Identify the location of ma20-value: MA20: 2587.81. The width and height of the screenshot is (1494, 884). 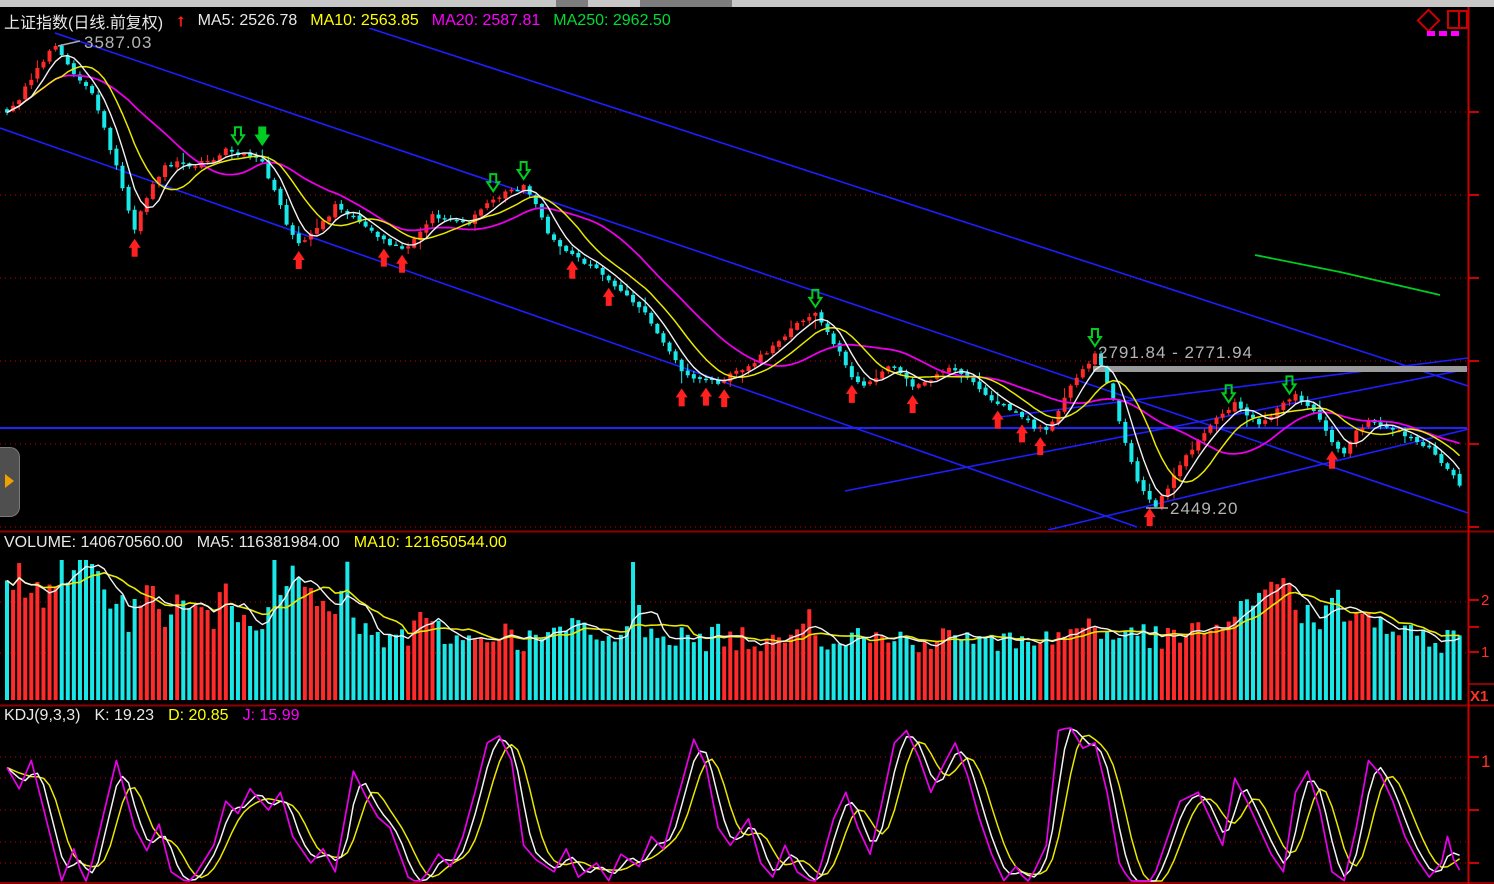
(486, 20).